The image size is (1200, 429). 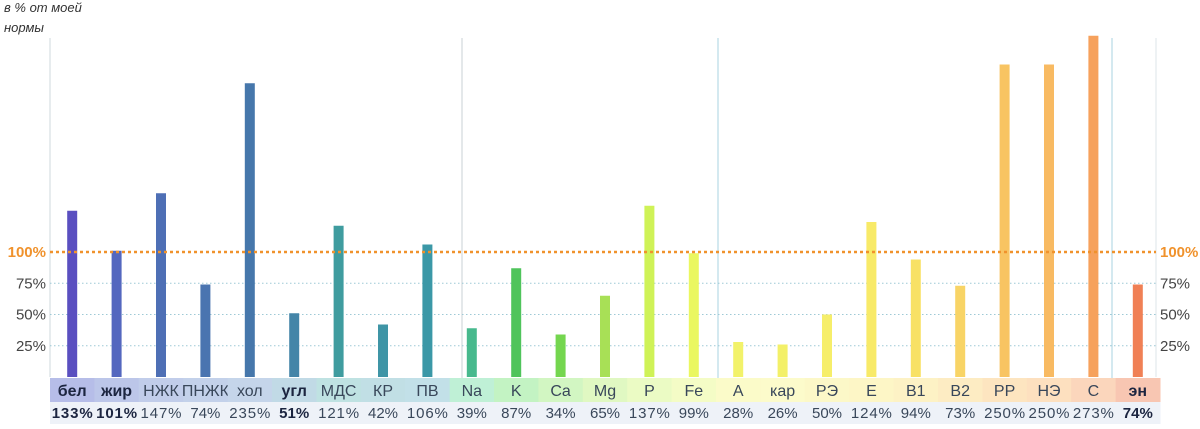 I want to click on value-label-8: 42%, so click(x=383, y=413).